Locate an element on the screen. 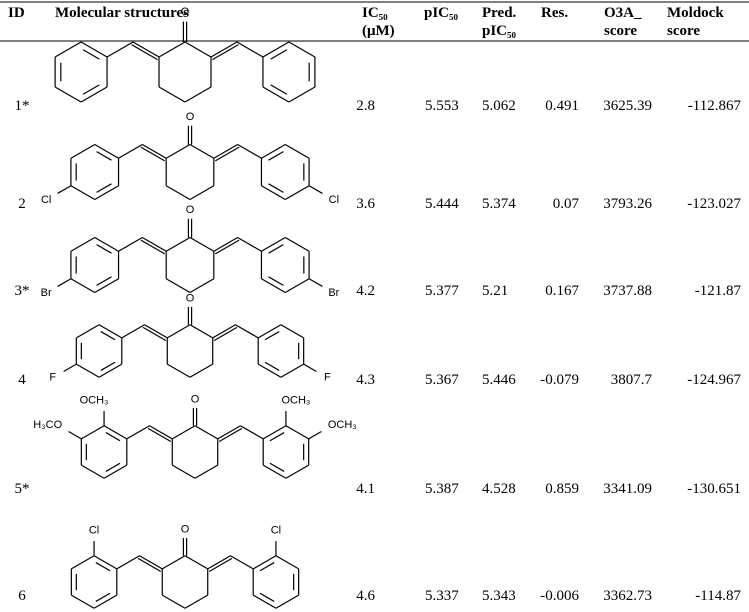  header-cell: Pred. is located at coordinates (499, 13).